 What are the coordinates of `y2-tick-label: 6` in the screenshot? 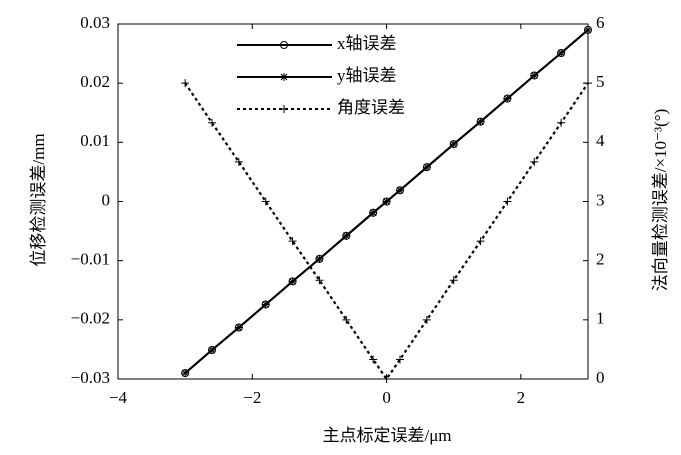 It's located at (600, 22).